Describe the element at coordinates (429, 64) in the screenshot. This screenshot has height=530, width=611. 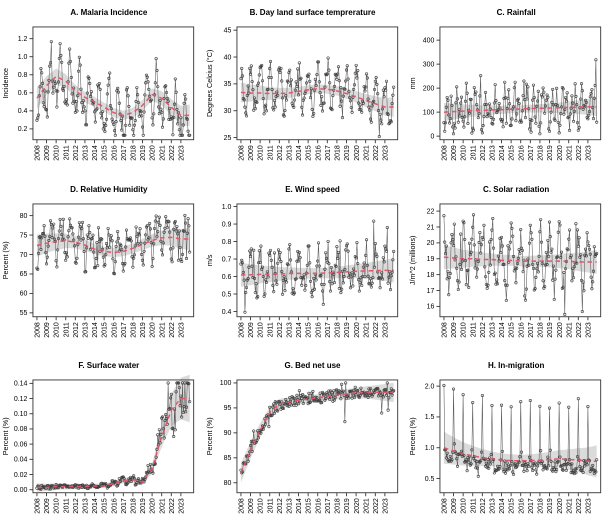
I see `y-tick-label: 300` at that location.